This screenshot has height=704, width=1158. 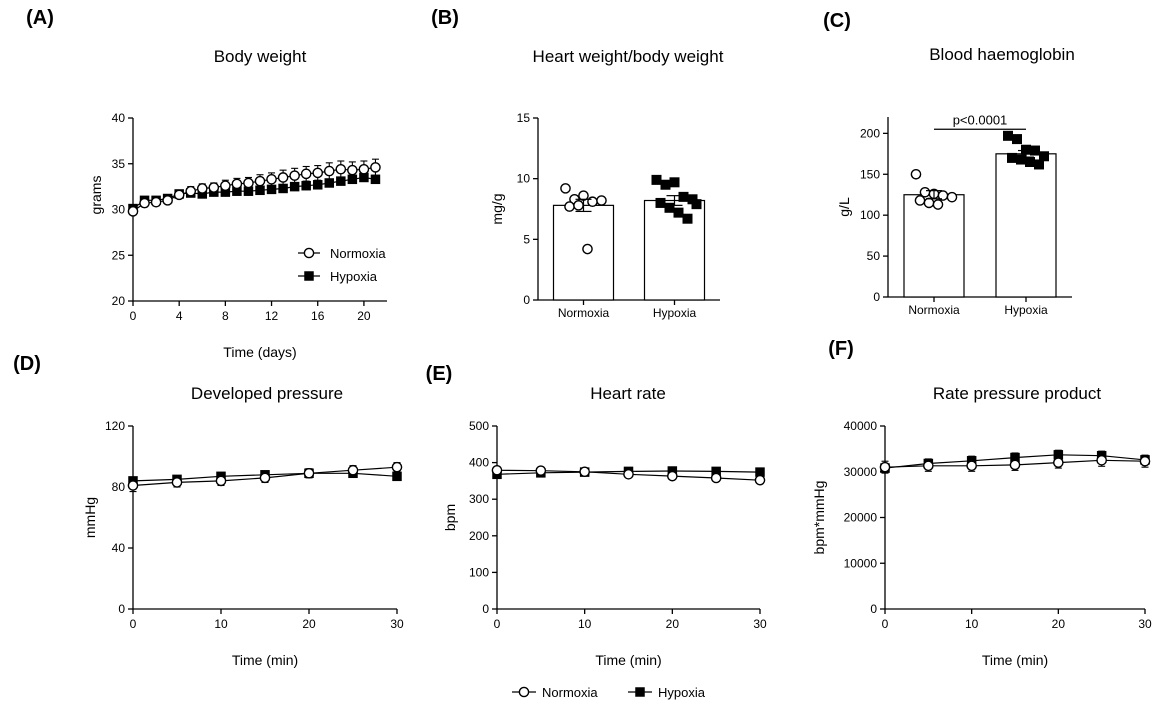 What do you see at coordinates (450, 517) in the screenshot?
I see `y-axis-label: bpm` at bounding box center [450, 517].